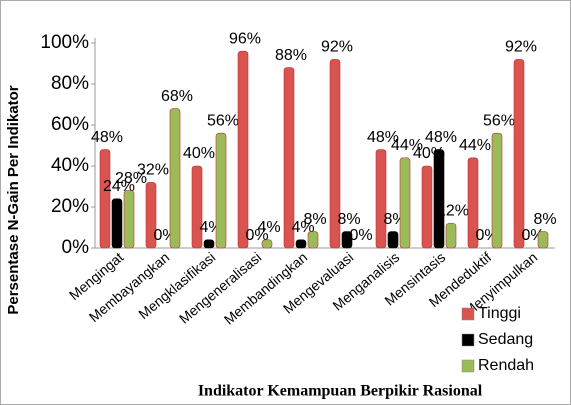  I want to click on value-label: 68%, so click(177, 96).